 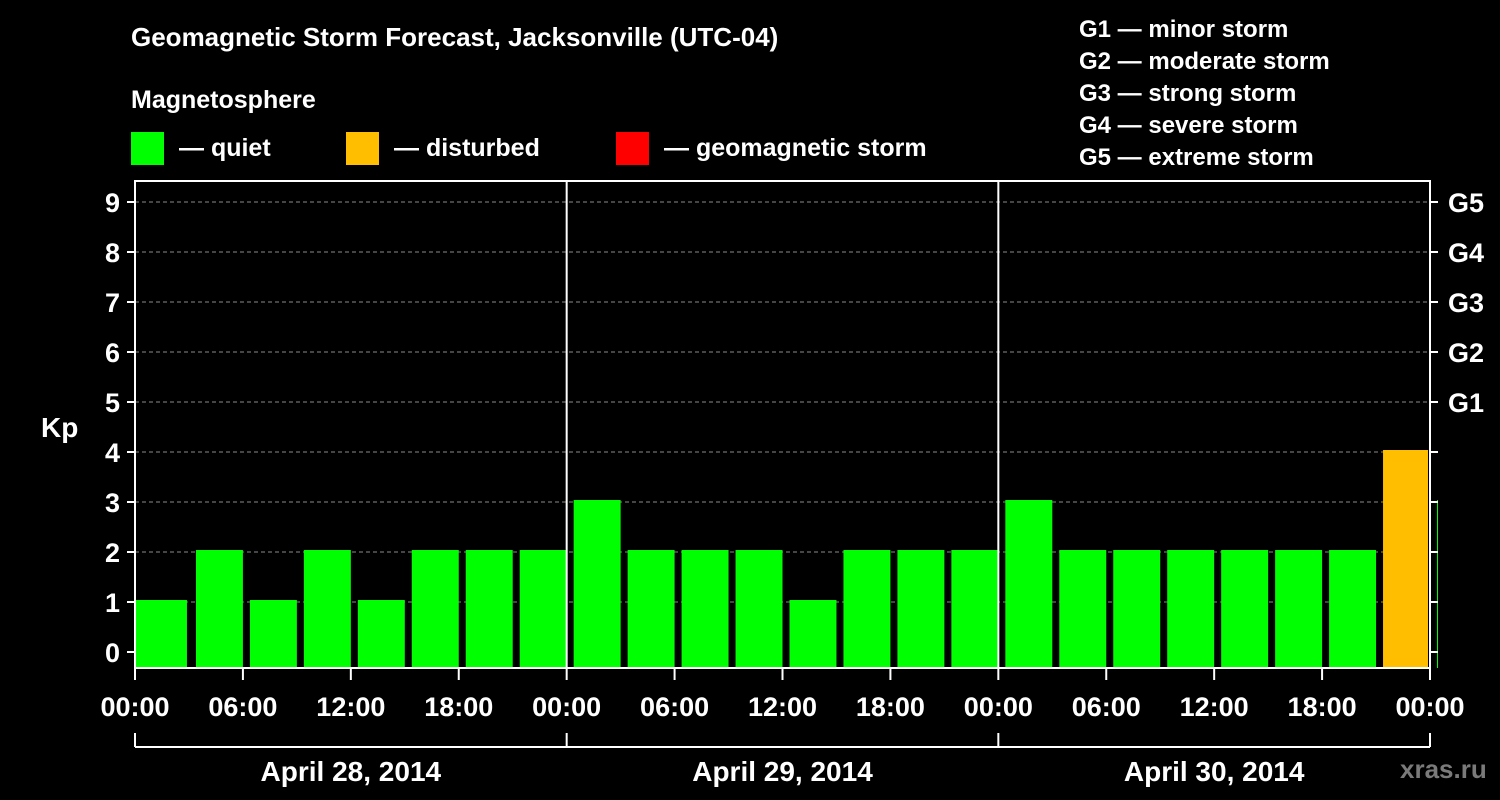 What do you see at coordinates (1443, 769) in the screenshot?
I see `watermark: xras.ru` at bounding box center [1443, 769].